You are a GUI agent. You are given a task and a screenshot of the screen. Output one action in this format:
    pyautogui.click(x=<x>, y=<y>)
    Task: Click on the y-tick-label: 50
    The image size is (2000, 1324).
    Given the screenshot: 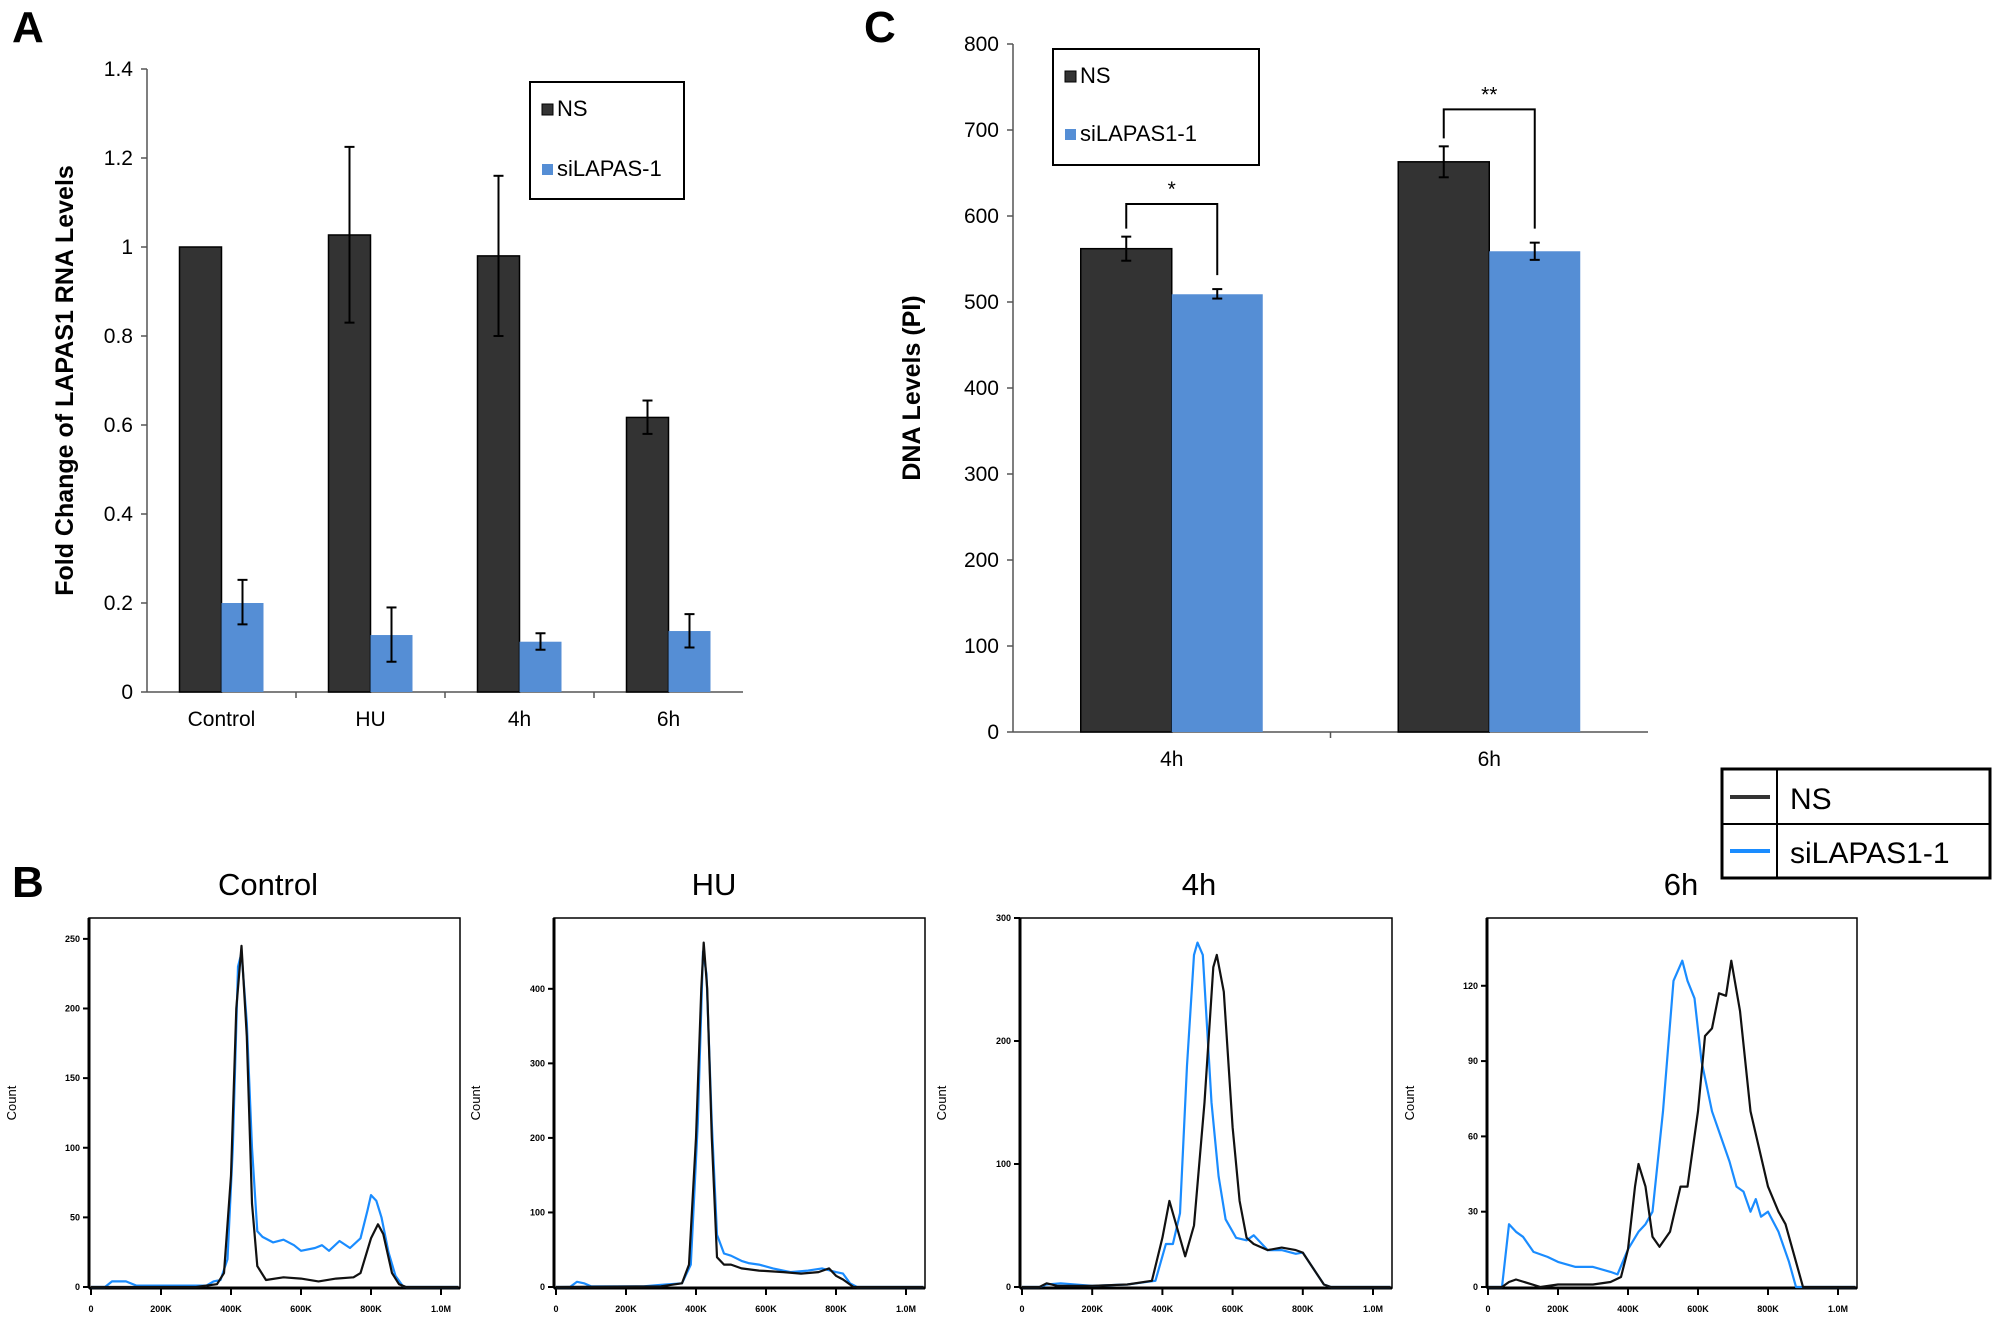 What is the action you would take?
    pyautogui.click(x=75, y=1217)
    